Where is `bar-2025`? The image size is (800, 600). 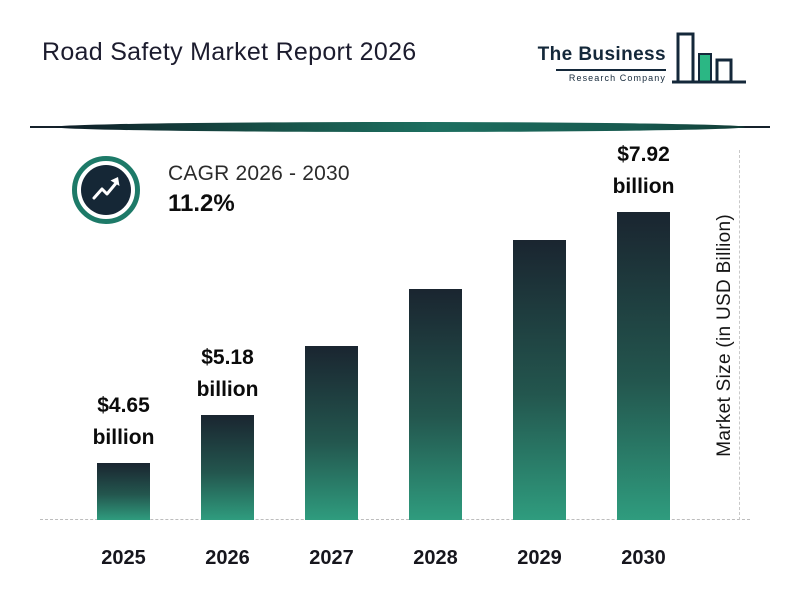
bar-2025 is located at coordinates (123, 491).